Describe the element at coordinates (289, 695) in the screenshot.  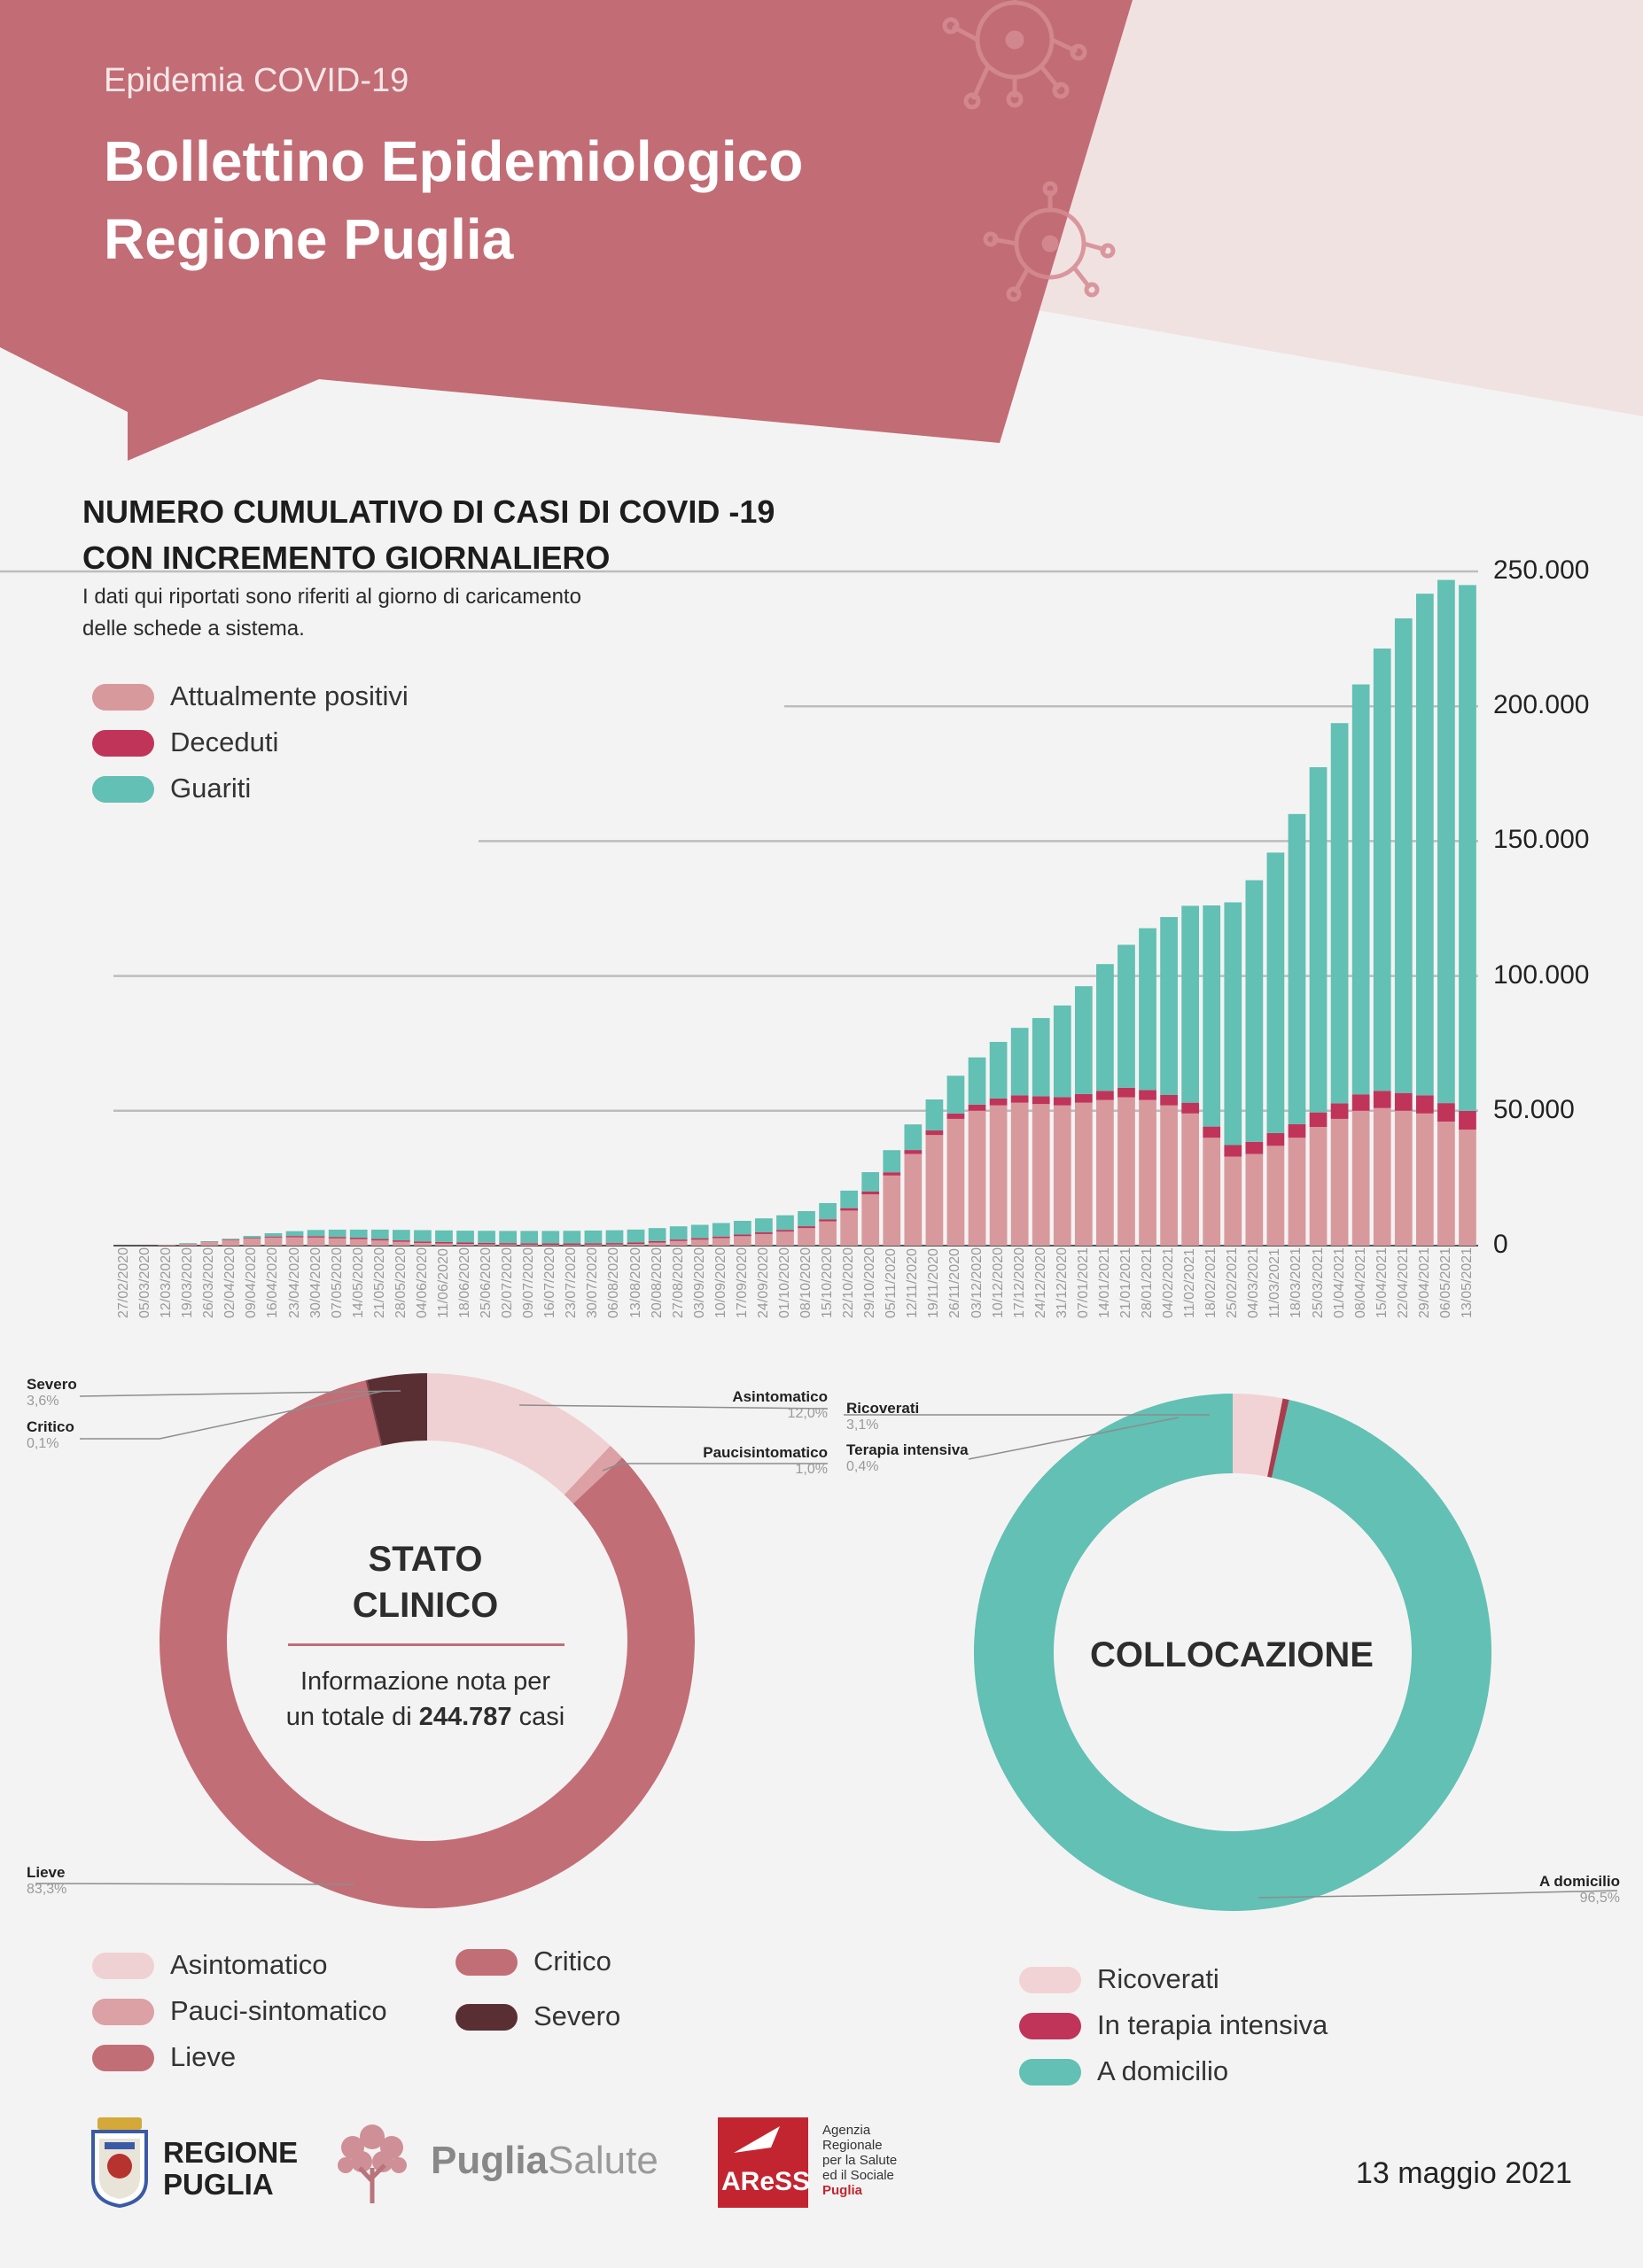
I see `legend-label: Attualmente positivi` at that location.